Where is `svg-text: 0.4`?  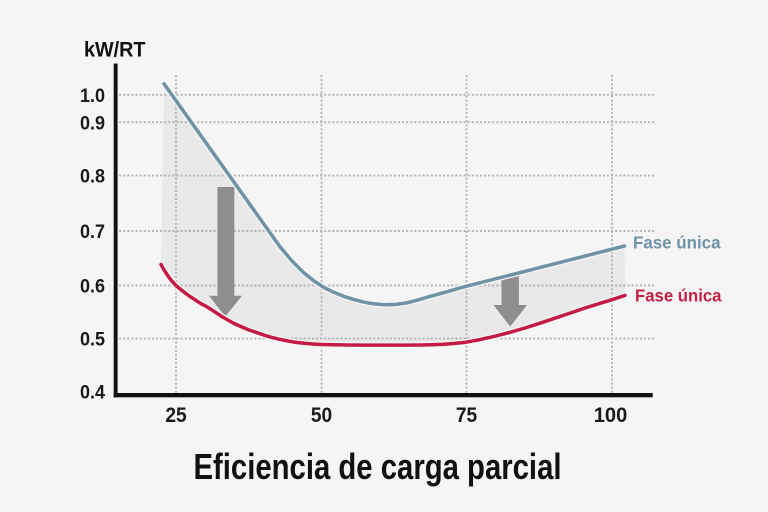
svg-text: 0.4 is located at coordinates (92, 393).